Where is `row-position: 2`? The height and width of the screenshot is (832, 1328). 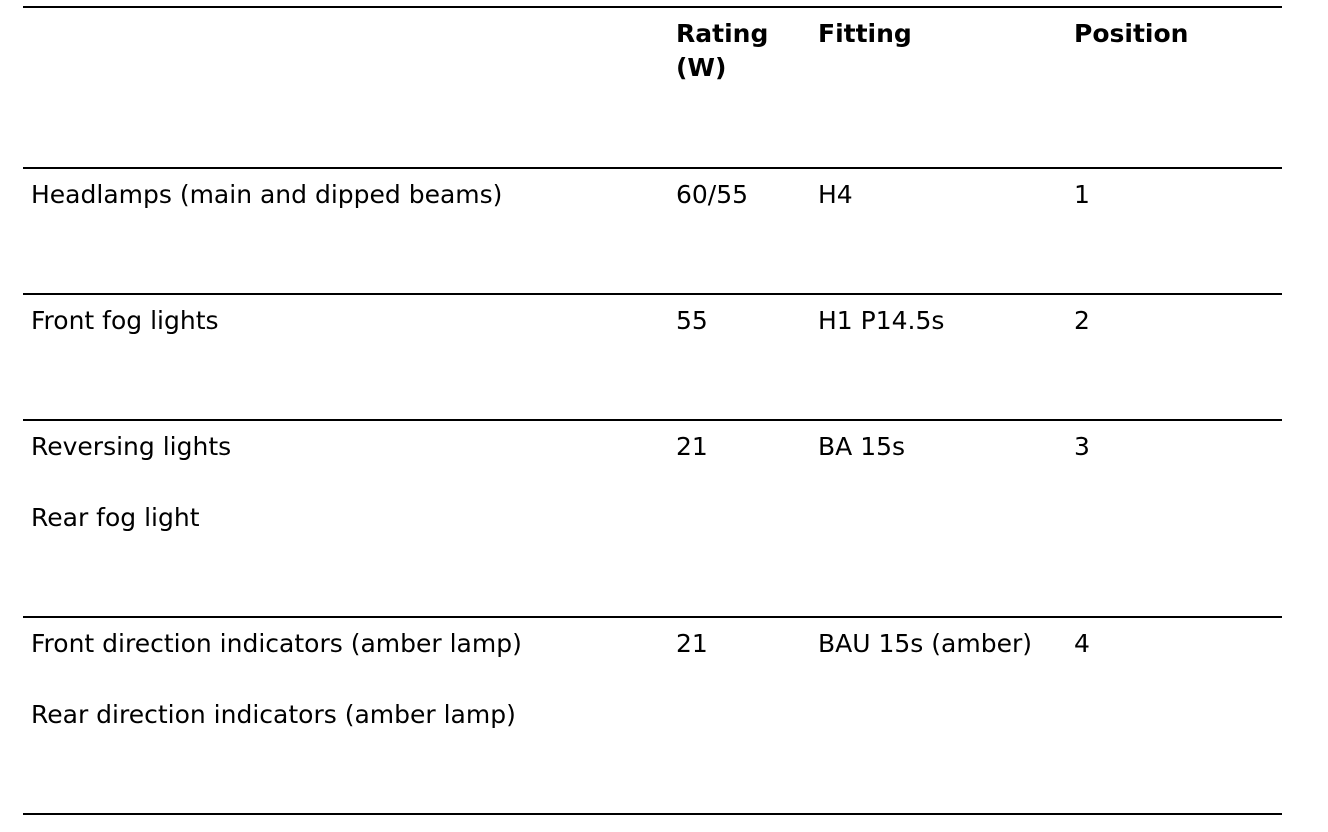
row-position: 2 is located at coordinates (1082, 320).